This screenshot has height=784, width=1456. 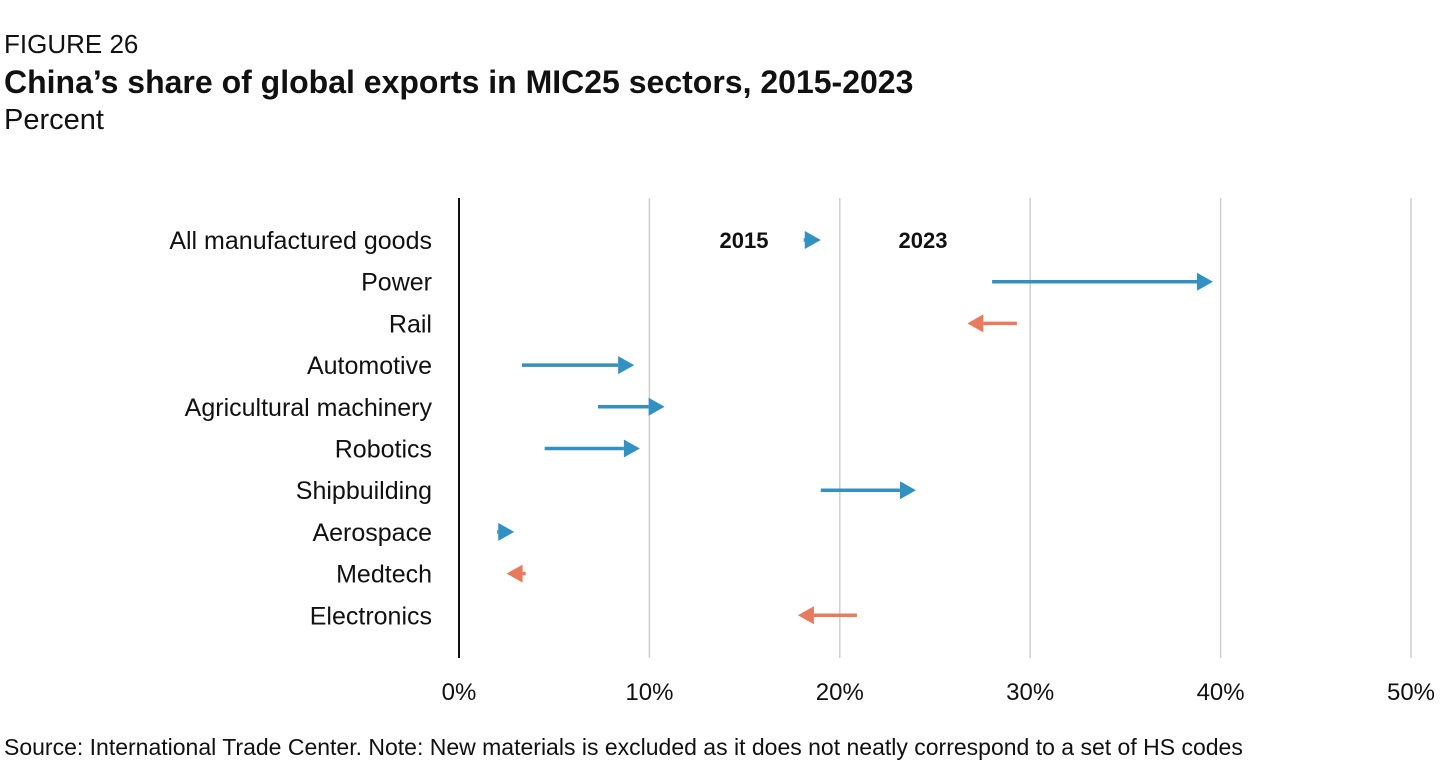 What do you see at coordinates (396, 283) in the screenshot?
I see `category-label: Power` at bounding box center [396, 283].